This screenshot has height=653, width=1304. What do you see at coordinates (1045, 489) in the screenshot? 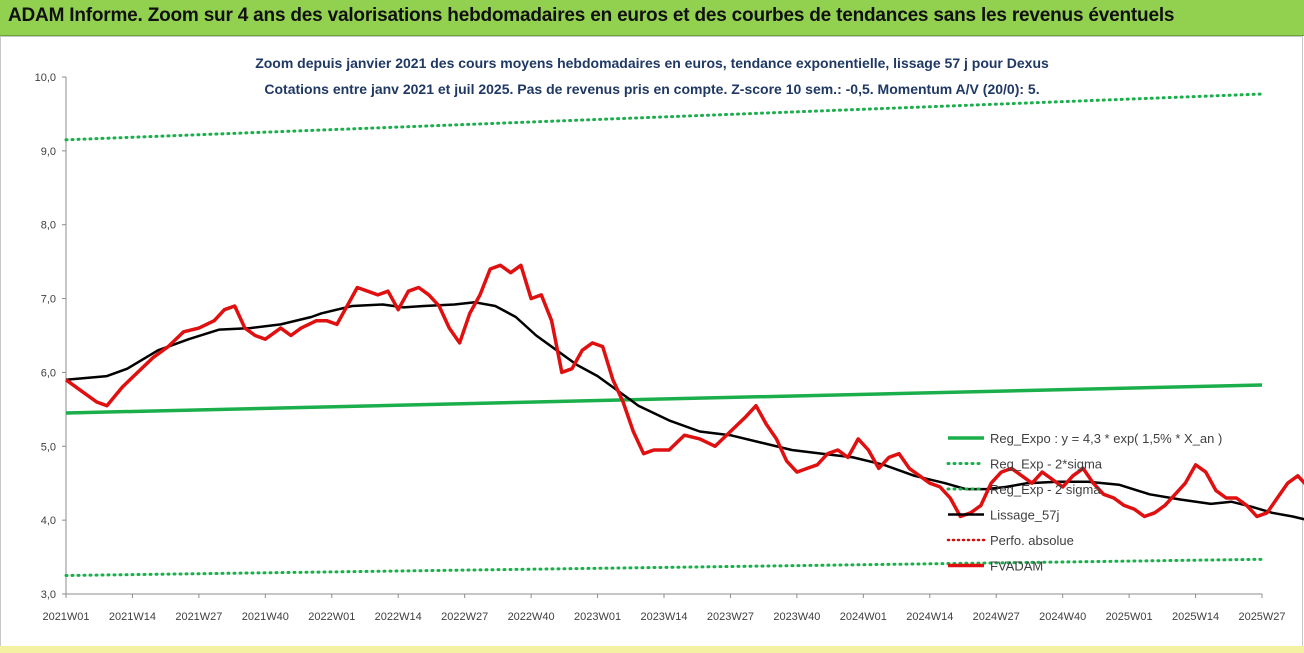
I see `legend-label-lower: Reg_Exp - 2 sigma` at bounding box center [1045, 489].